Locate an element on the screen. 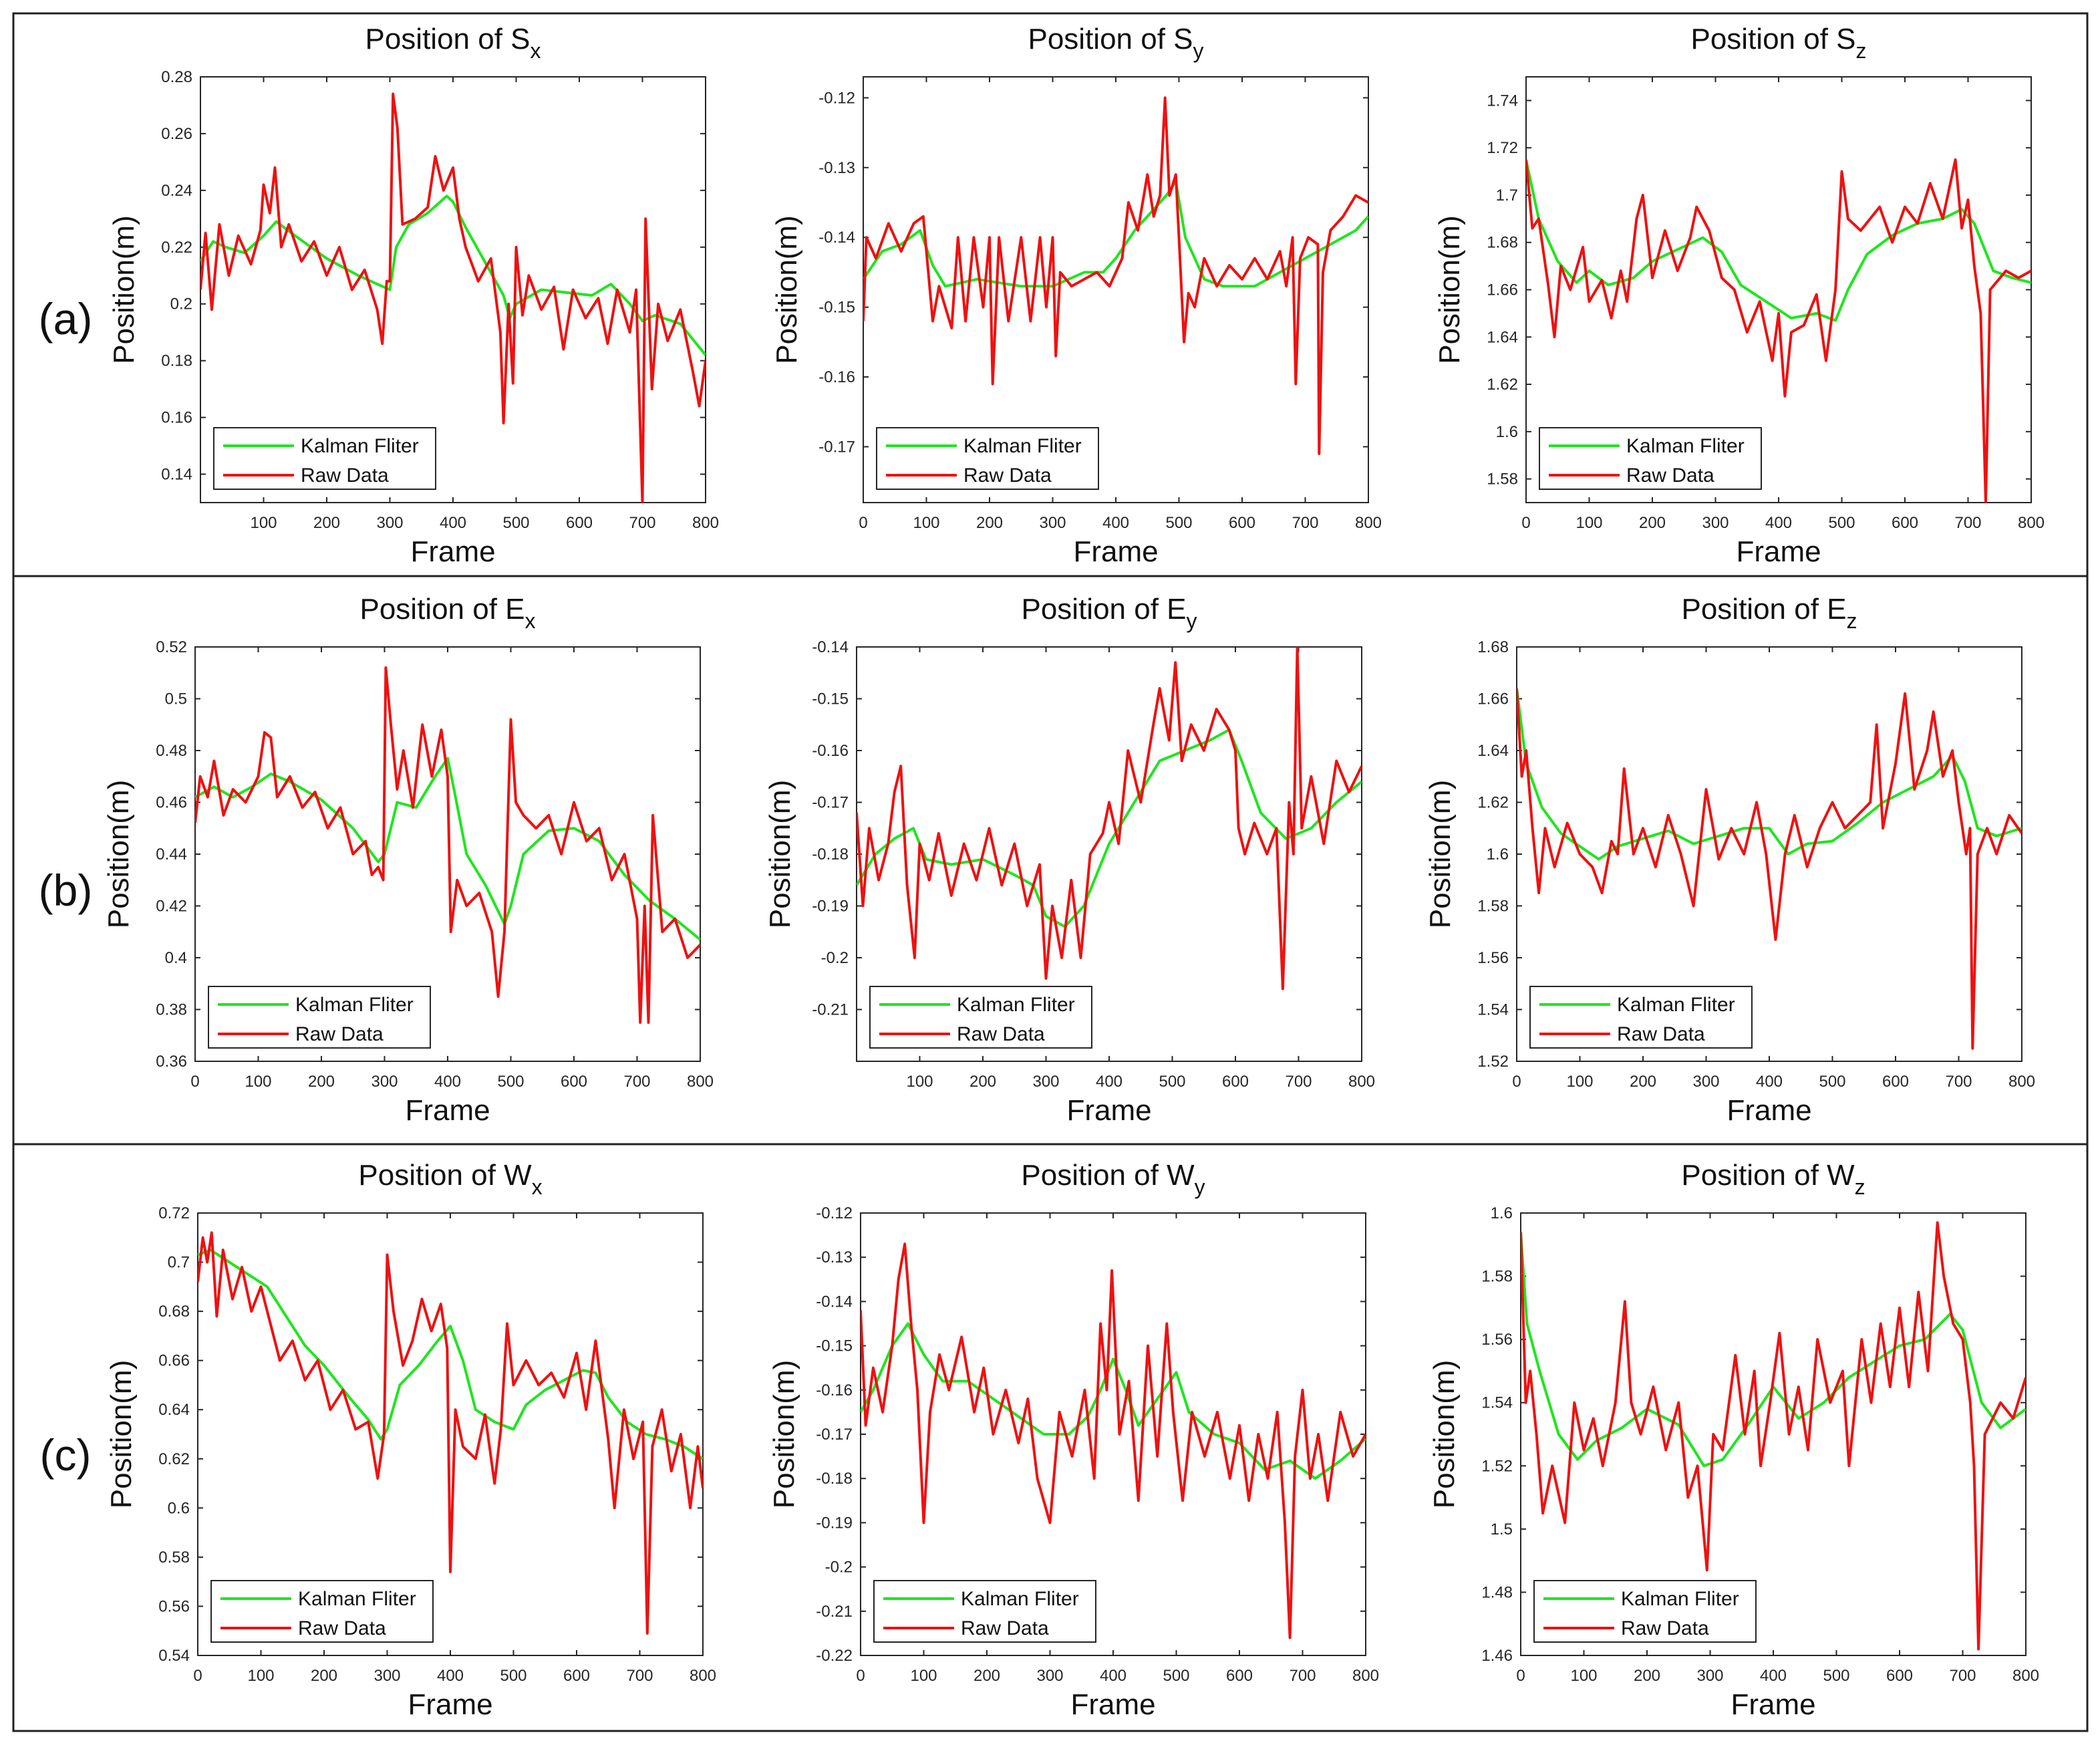 This screenshot has width=2100, height=1741. y-tick-label: 0.36 is located at coordinates (171, 1062).